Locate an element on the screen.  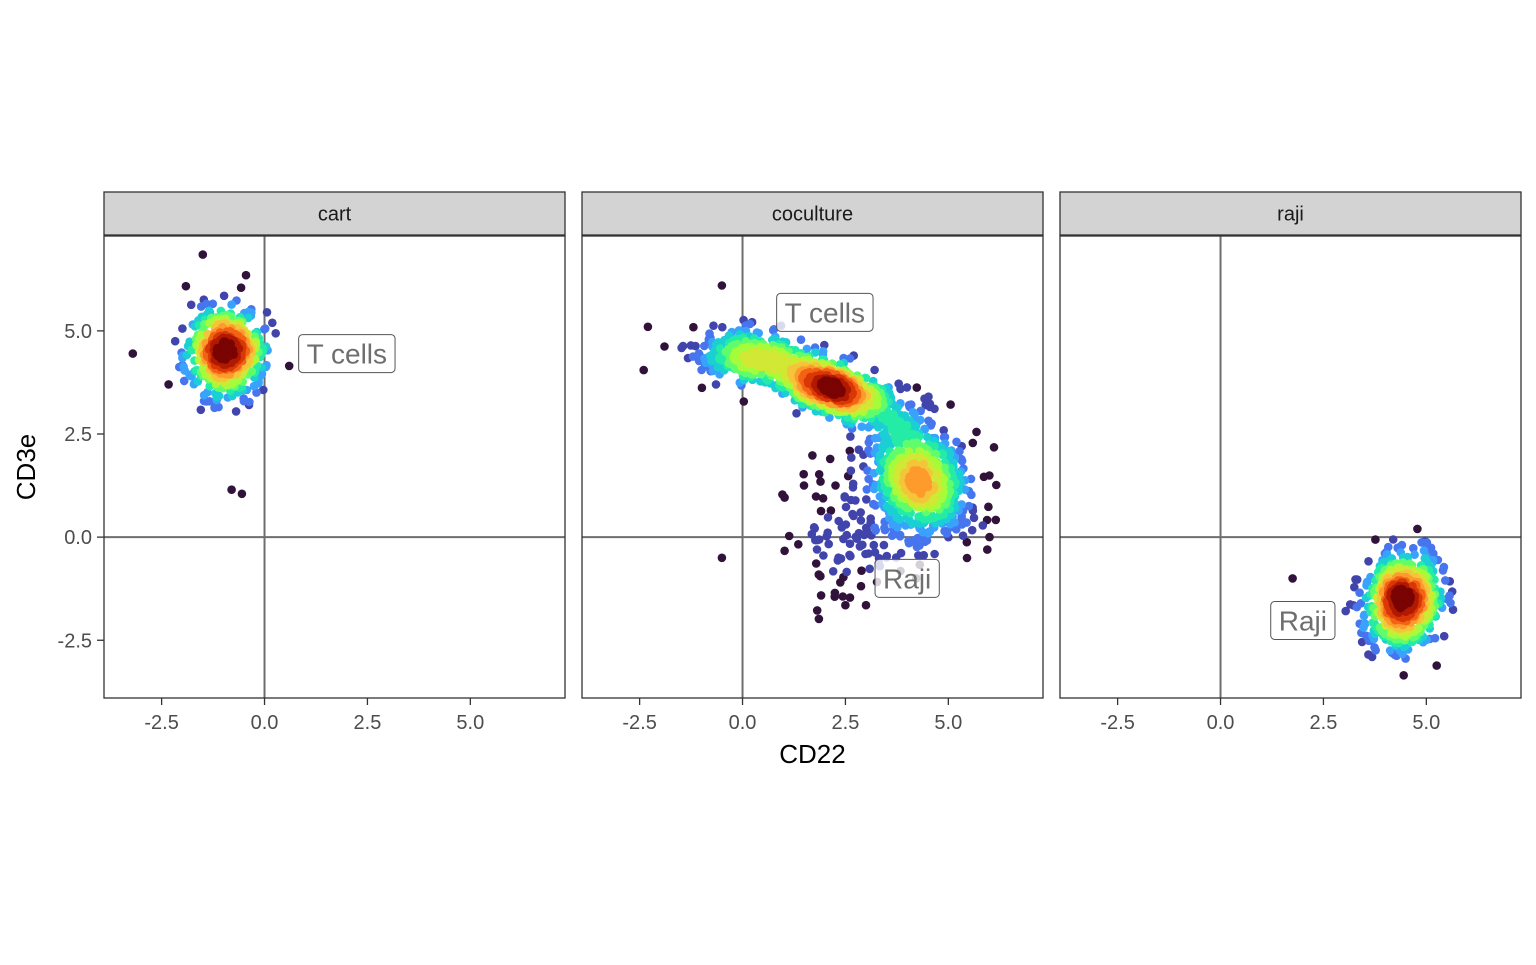
annotation-label: T cells is located at coordinates (825, 312).